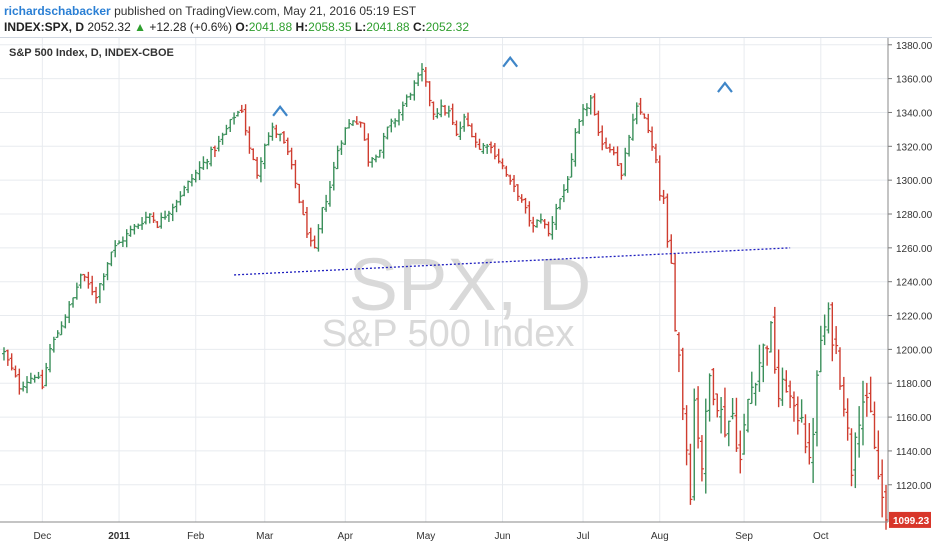 This screenshot has height=550, width=932. What do you see at coordinates (91, 53) in the screenshot?
I see `chart-title: S&P 500 Index, D, INDEX-CBOE` at bounding box center [91, 53].